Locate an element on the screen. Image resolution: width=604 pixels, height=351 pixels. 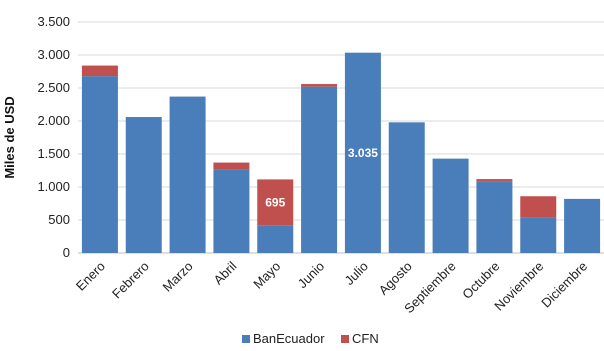
bar-banecuador-junio is located at coordinates (319, 170).